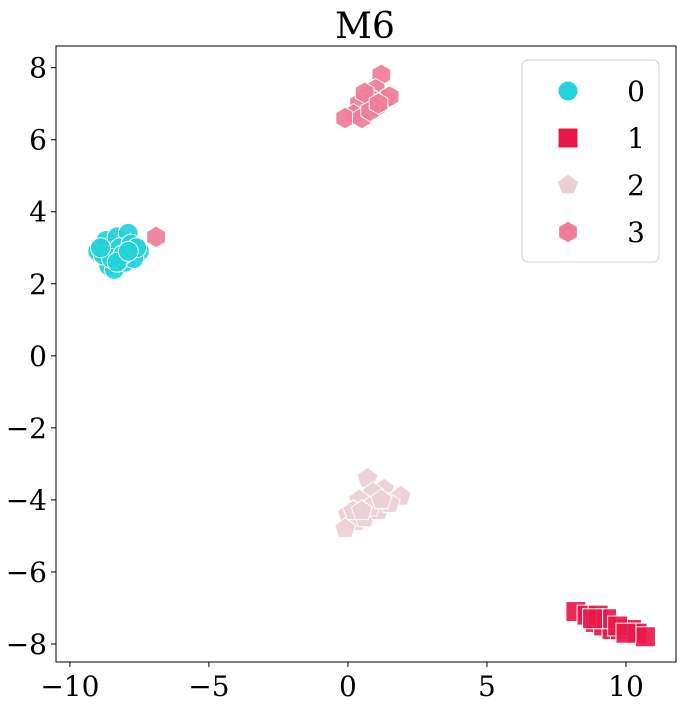 Image resolution: width=685 pixels, height=713 pixels. I want to click on x-tick-label: −10, so click(69, 686).